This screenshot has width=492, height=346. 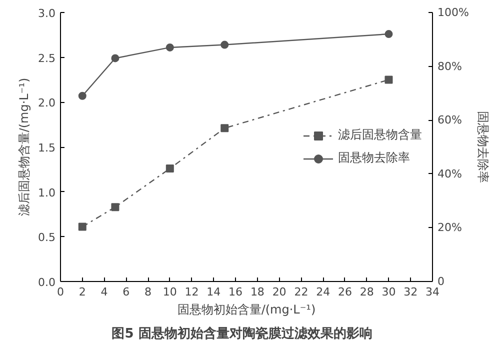 What do you see at coordinates (450, 66) in the screenshot?
I see `y2-tick-label: 80%` at bounding box center [450, 66].